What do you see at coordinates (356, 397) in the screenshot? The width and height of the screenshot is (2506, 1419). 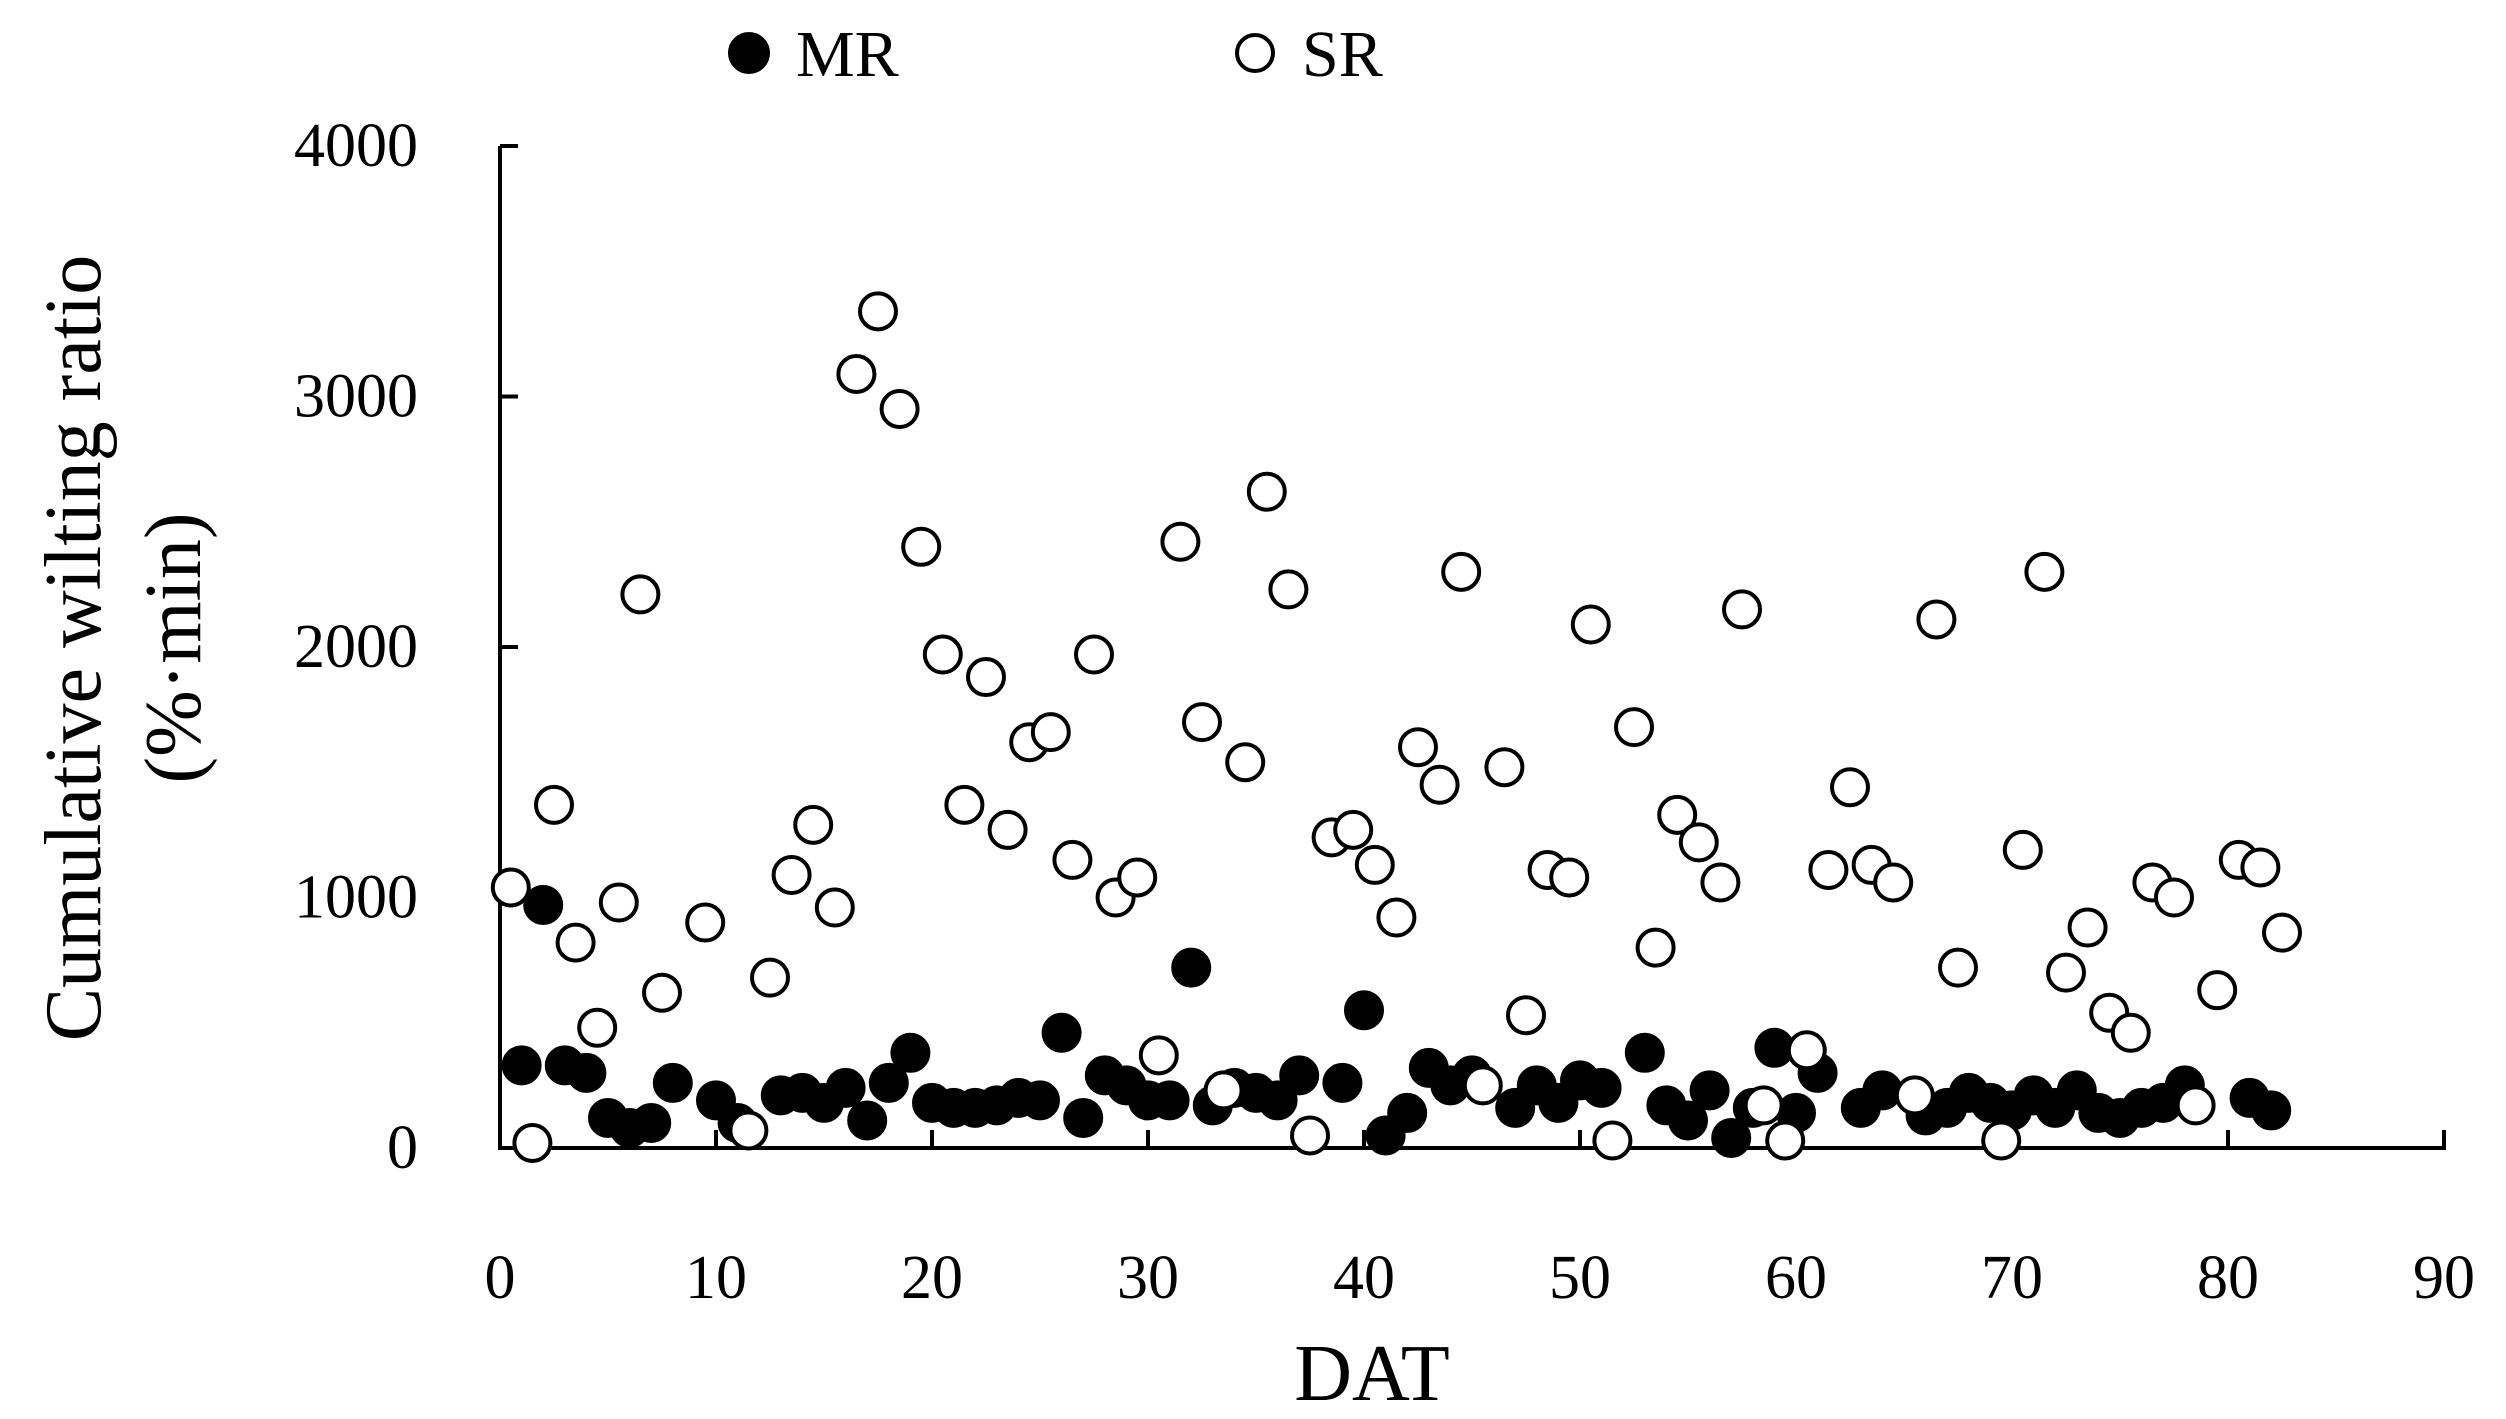 I see `y-tick-label: 3000` at bounding box center [356, 397].